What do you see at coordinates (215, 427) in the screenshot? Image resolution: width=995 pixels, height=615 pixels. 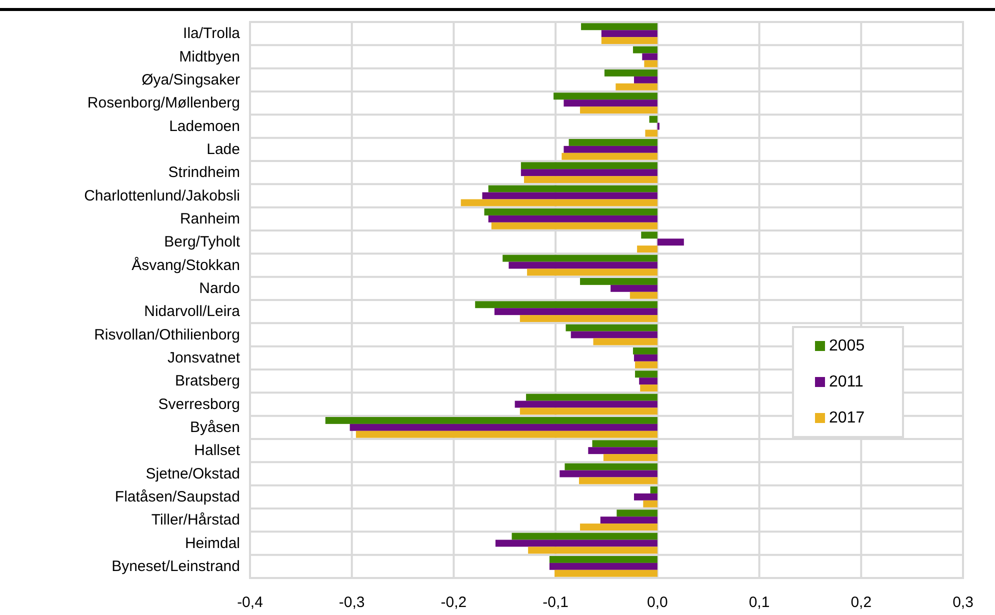 I see `y-tick-label: Byåsen` at bounding box center [215, 427].